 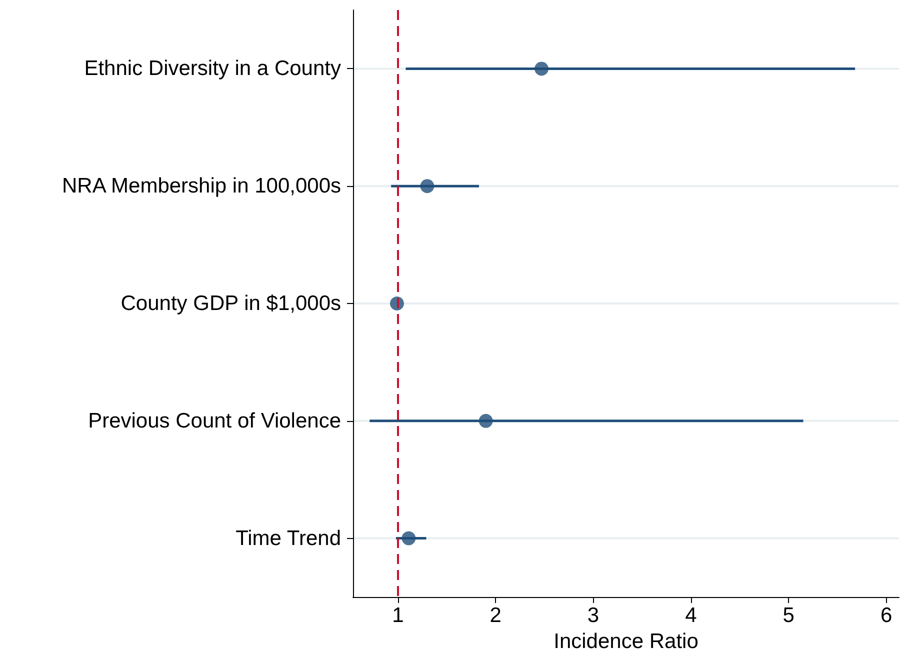 What do you see at coordinates (691, 615) in the screenshot?
I see `x-tick-label: 4` at bounding box center [691, 615].